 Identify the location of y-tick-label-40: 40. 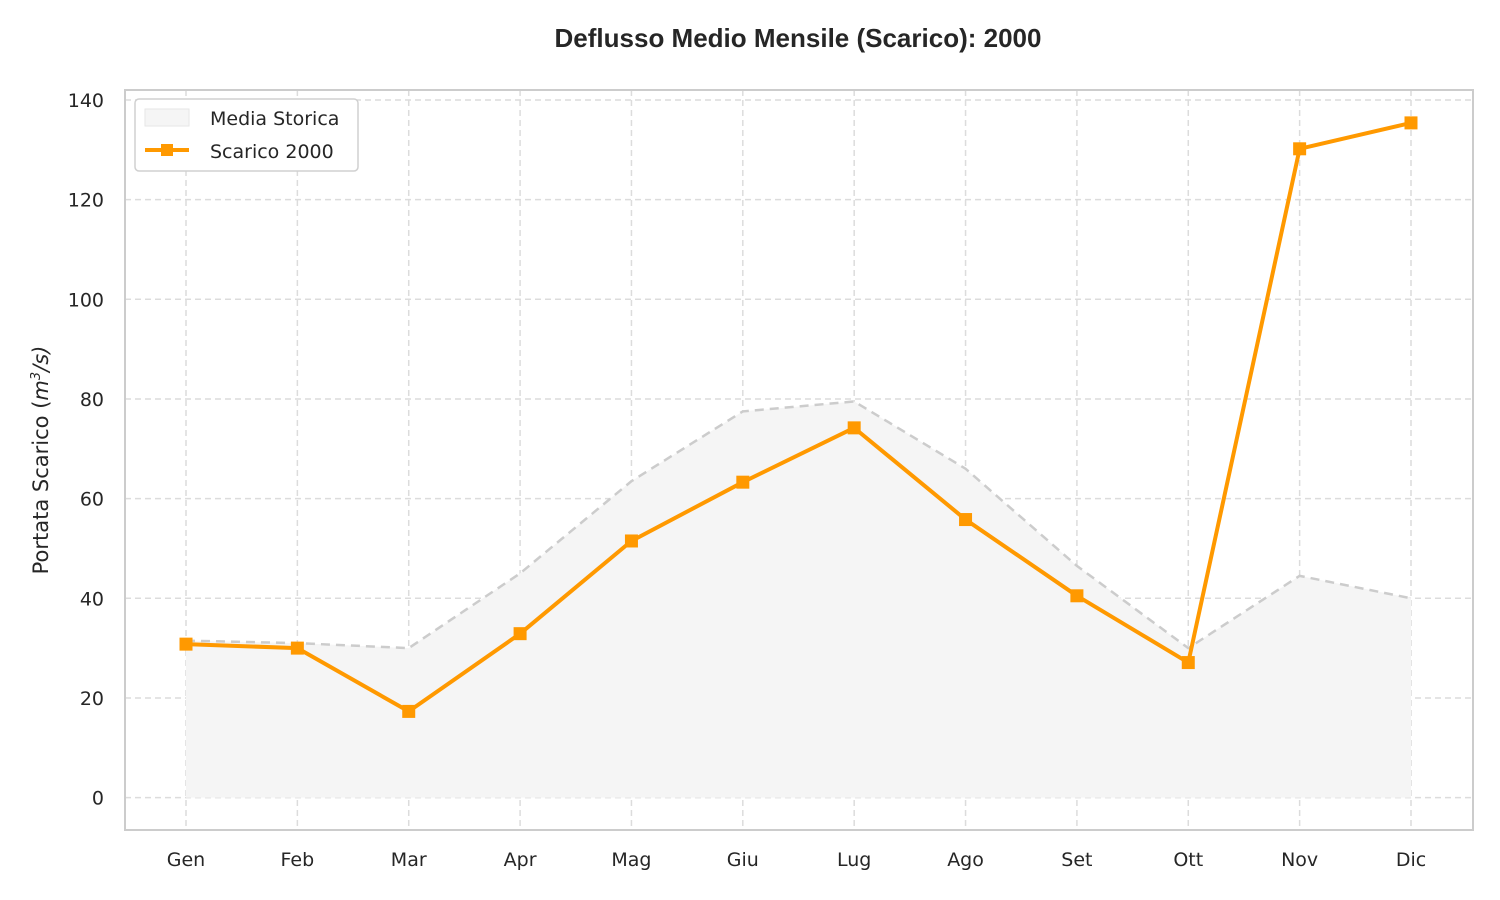
(92, 599).